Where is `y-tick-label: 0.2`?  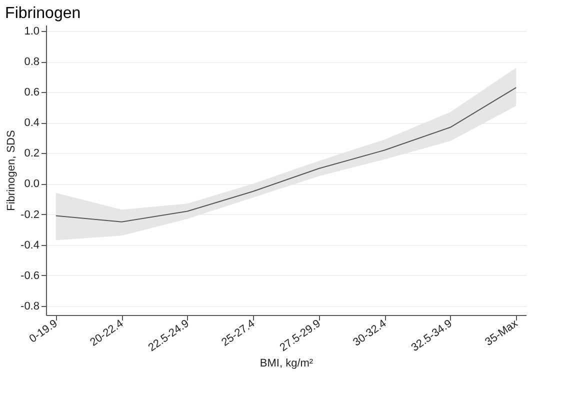
y-tick-label: 0.2 is located at coordinates (32, 154).